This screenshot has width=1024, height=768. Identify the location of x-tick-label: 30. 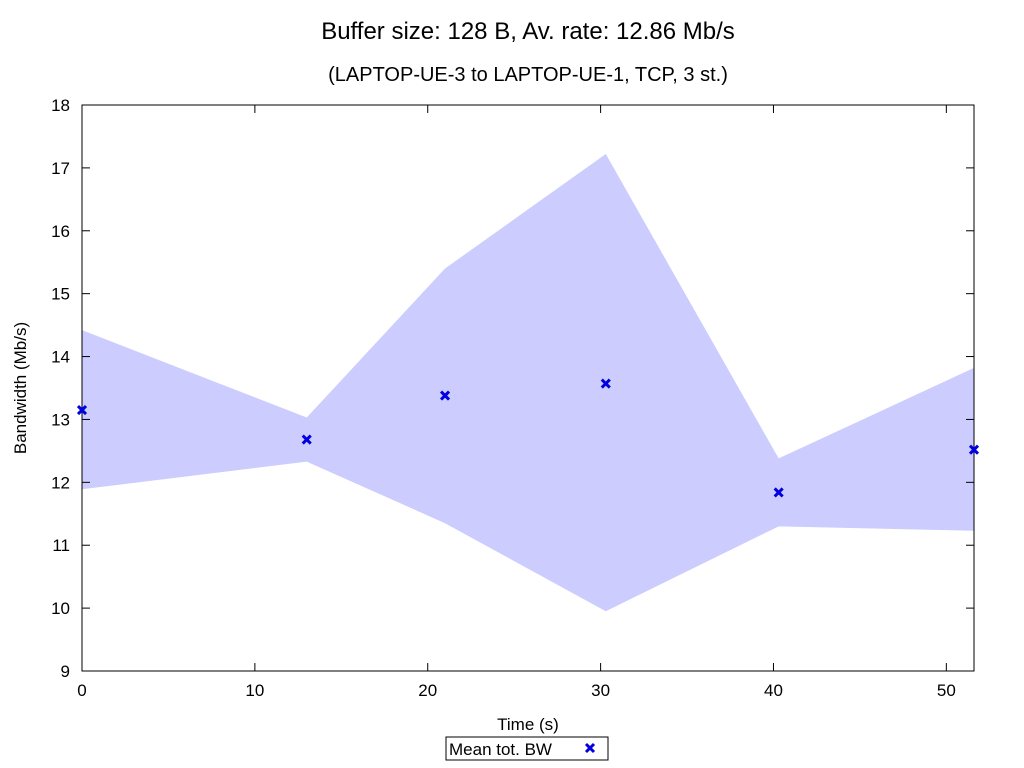
(600, 690).